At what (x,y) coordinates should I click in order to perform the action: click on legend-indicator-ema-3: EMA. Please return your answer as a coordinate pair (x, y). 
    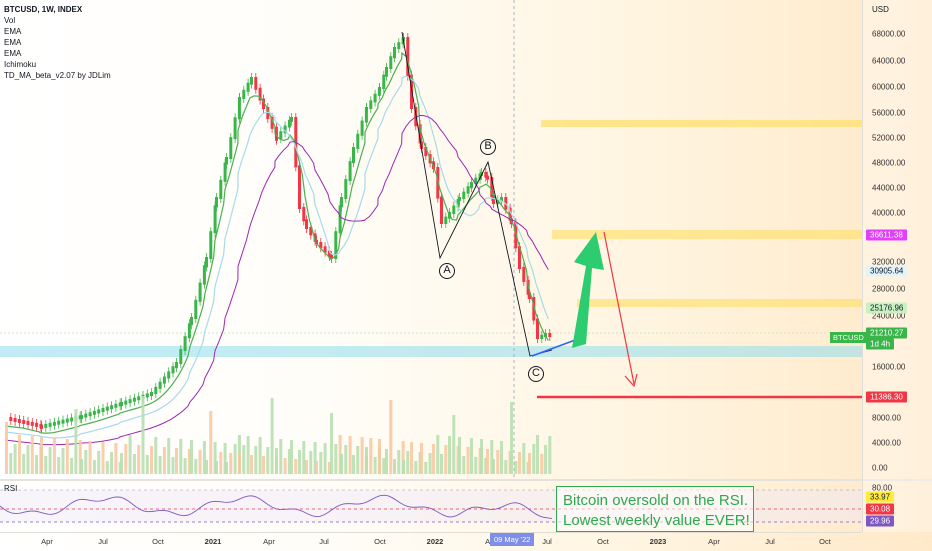
    Looking at the image, I should click on (13, 53).